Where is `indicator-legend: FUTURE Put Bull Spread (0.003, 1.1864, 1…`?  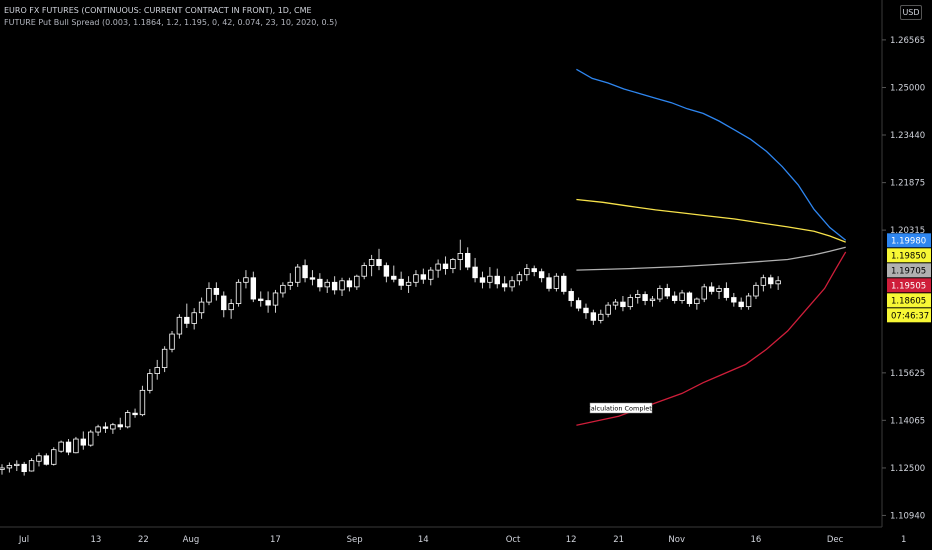 indicator-legend: FUTURE Put Bull Spread (0.003, 1.1864, 1… is located at coordinates (171, 22).